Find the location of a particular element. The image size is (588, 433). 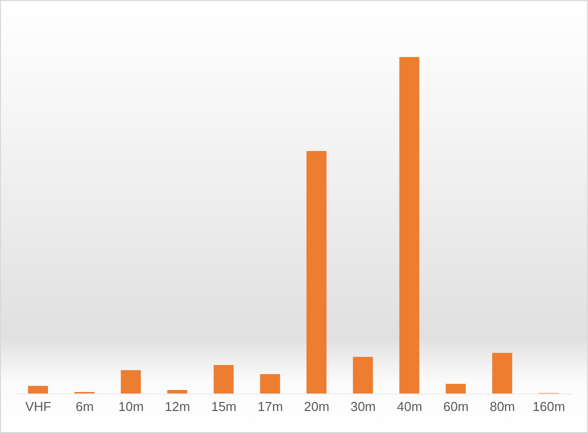

x-tick-label: VHF is located at coordinates (38, 406).